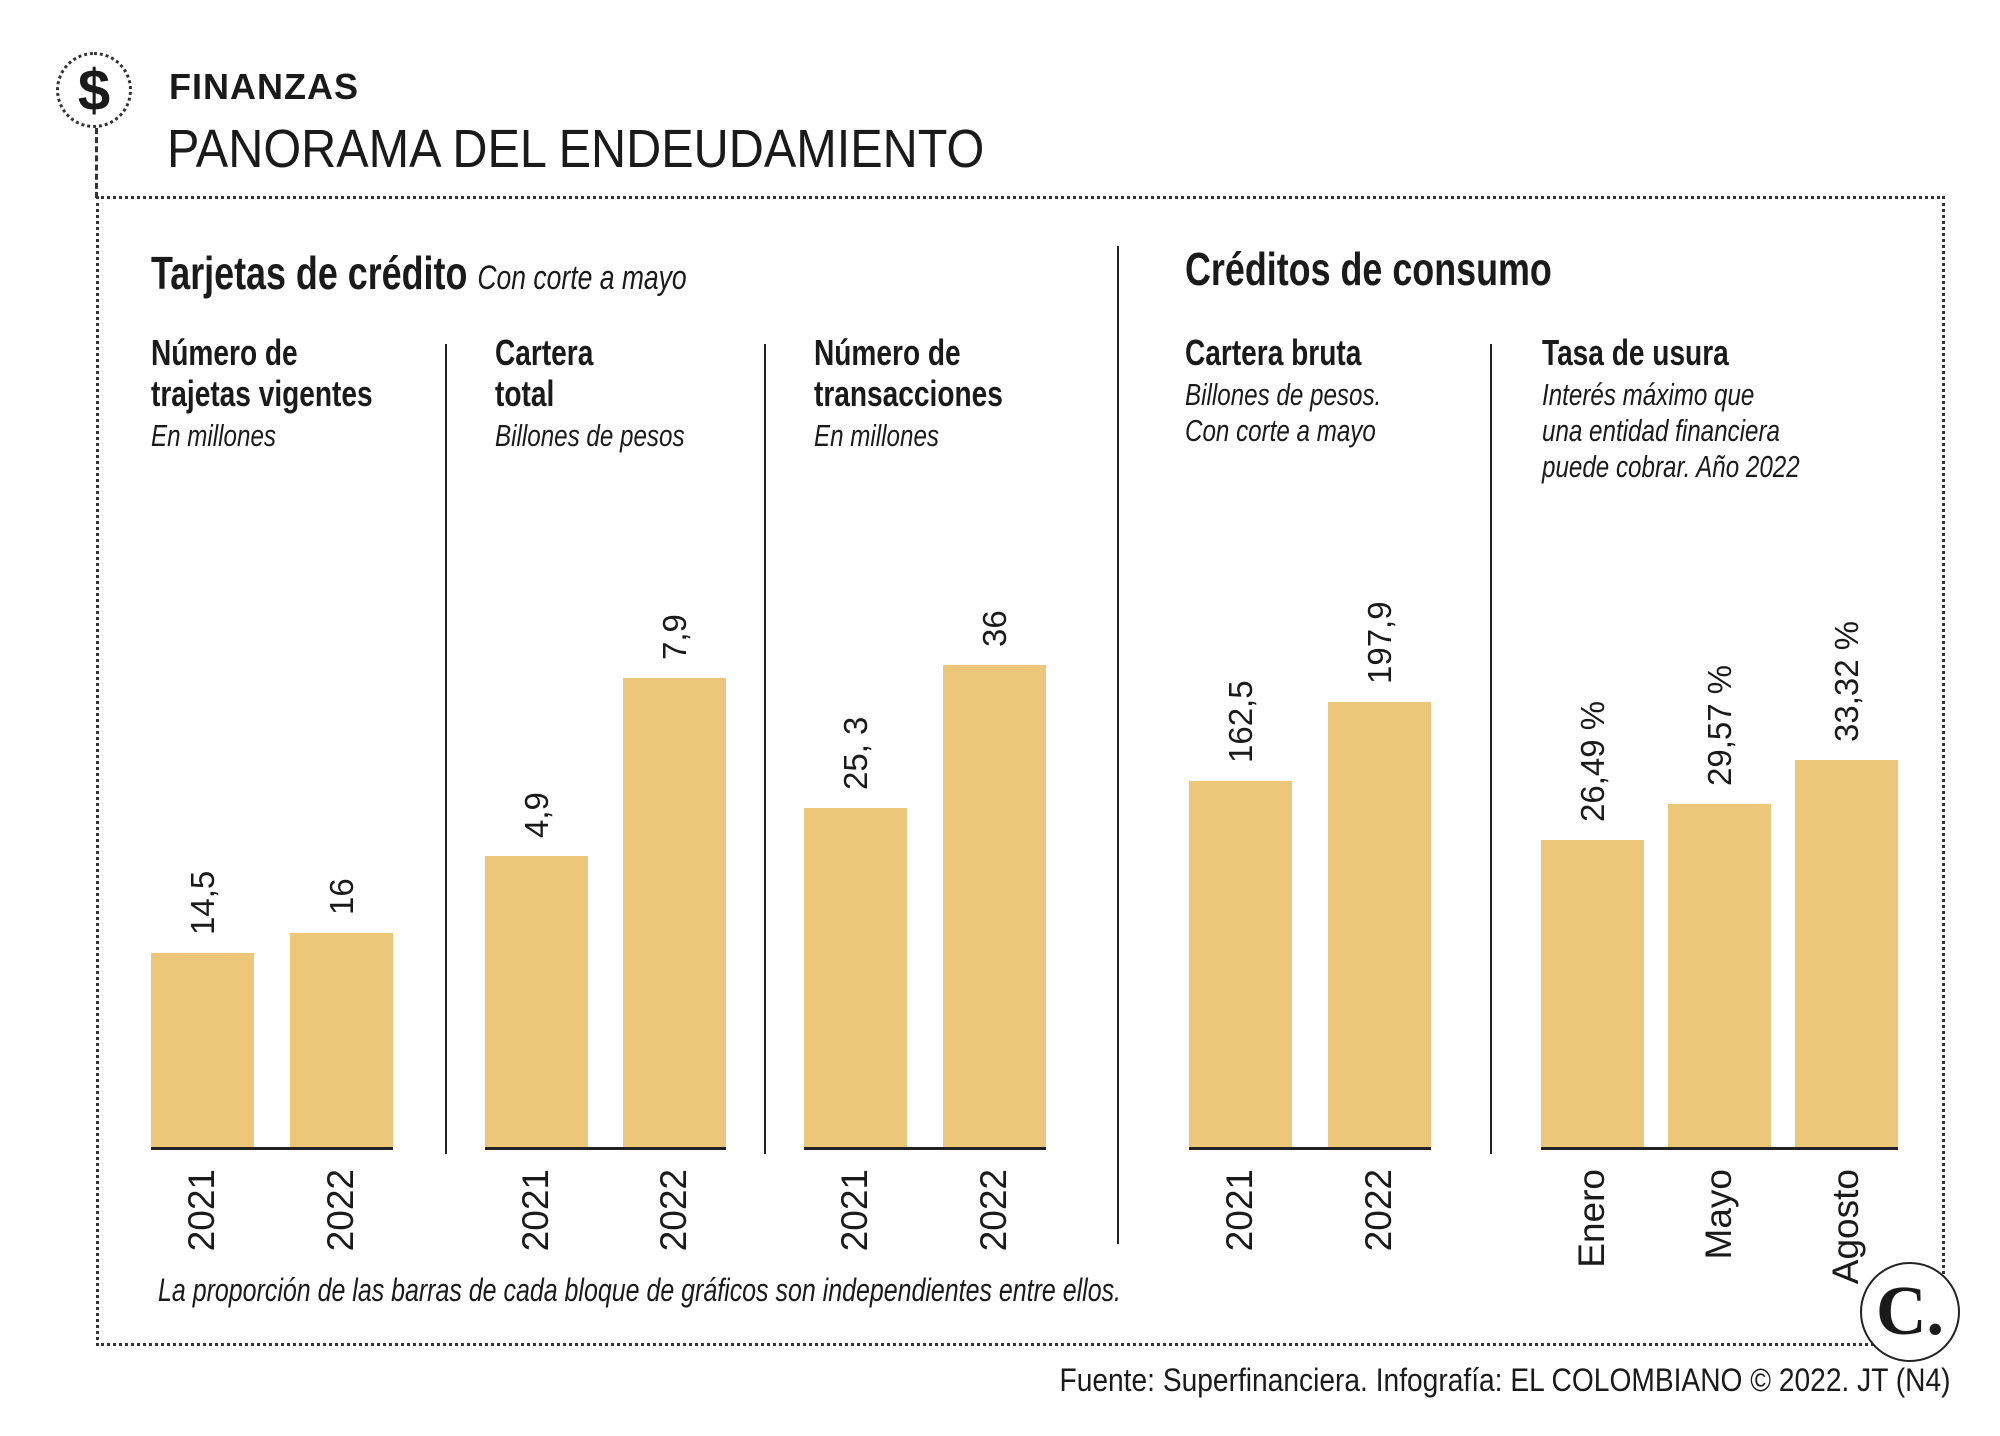 The image size is (2000, 1436). What do you see at coordinates (1592, 993) in the screenshot?
I see `bar-Enero` at bounding box center [1592, 993].